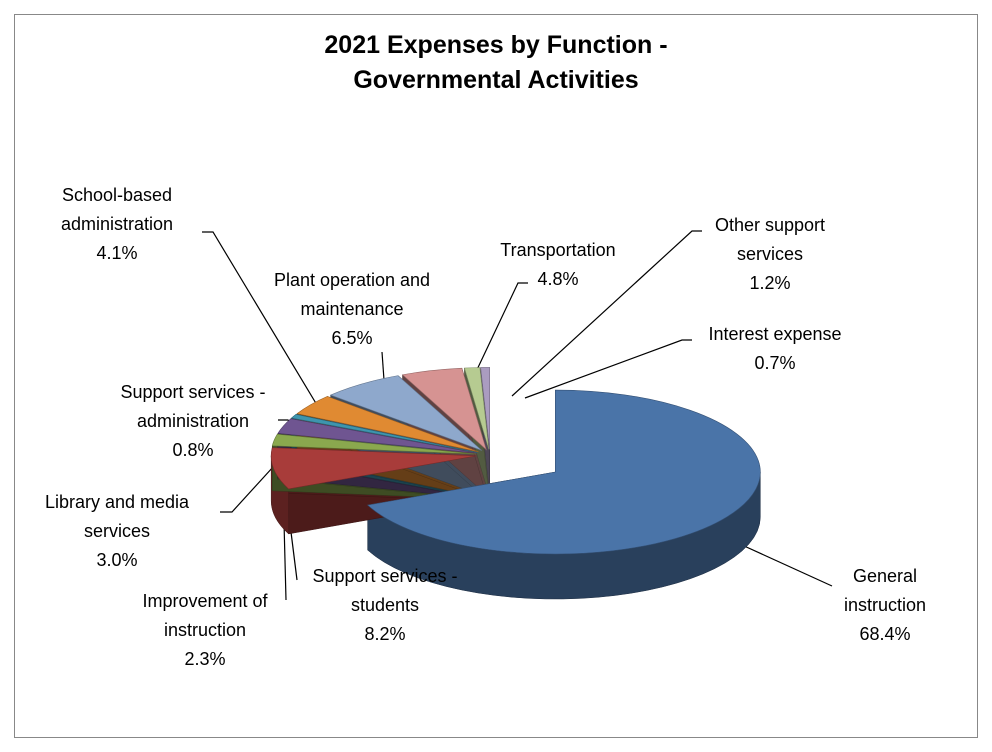 The width and height of the screenshot is (992, 752). Describe the element at coordinates (205, 659) in the screenshot. I see `value-label: 2.3%` at that location.